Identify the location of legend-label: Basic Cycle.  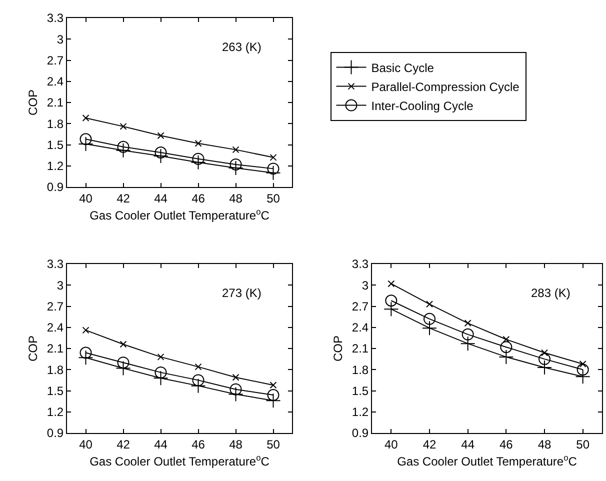
(402, 67).